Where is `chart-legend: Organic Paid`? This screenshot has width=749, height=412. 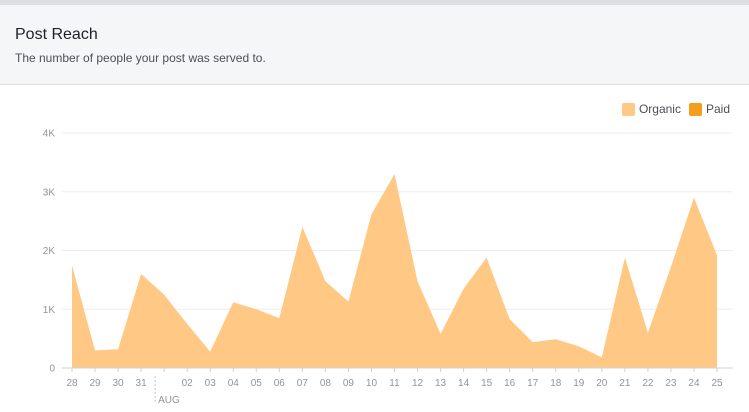
chart-legend: Organic Paid is located at coordinates (672, 109).